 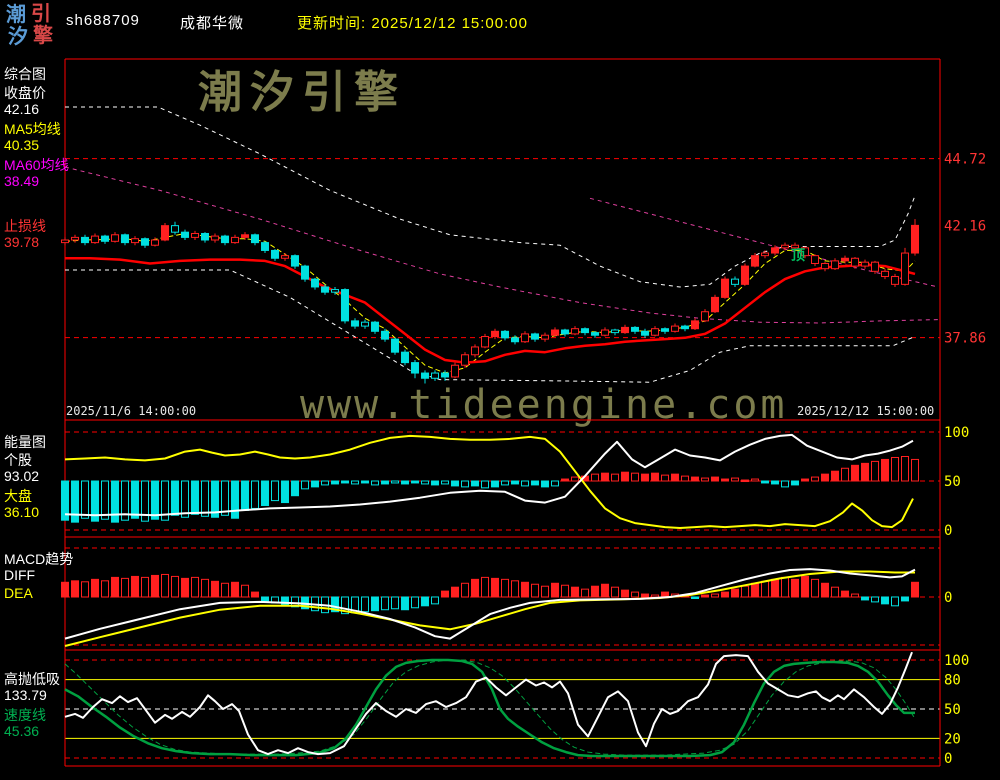 What do you see at coordinates (18, 460) in the screenshot?
I see `legend-stock-label: 个股` at bounding box center [18, 460].